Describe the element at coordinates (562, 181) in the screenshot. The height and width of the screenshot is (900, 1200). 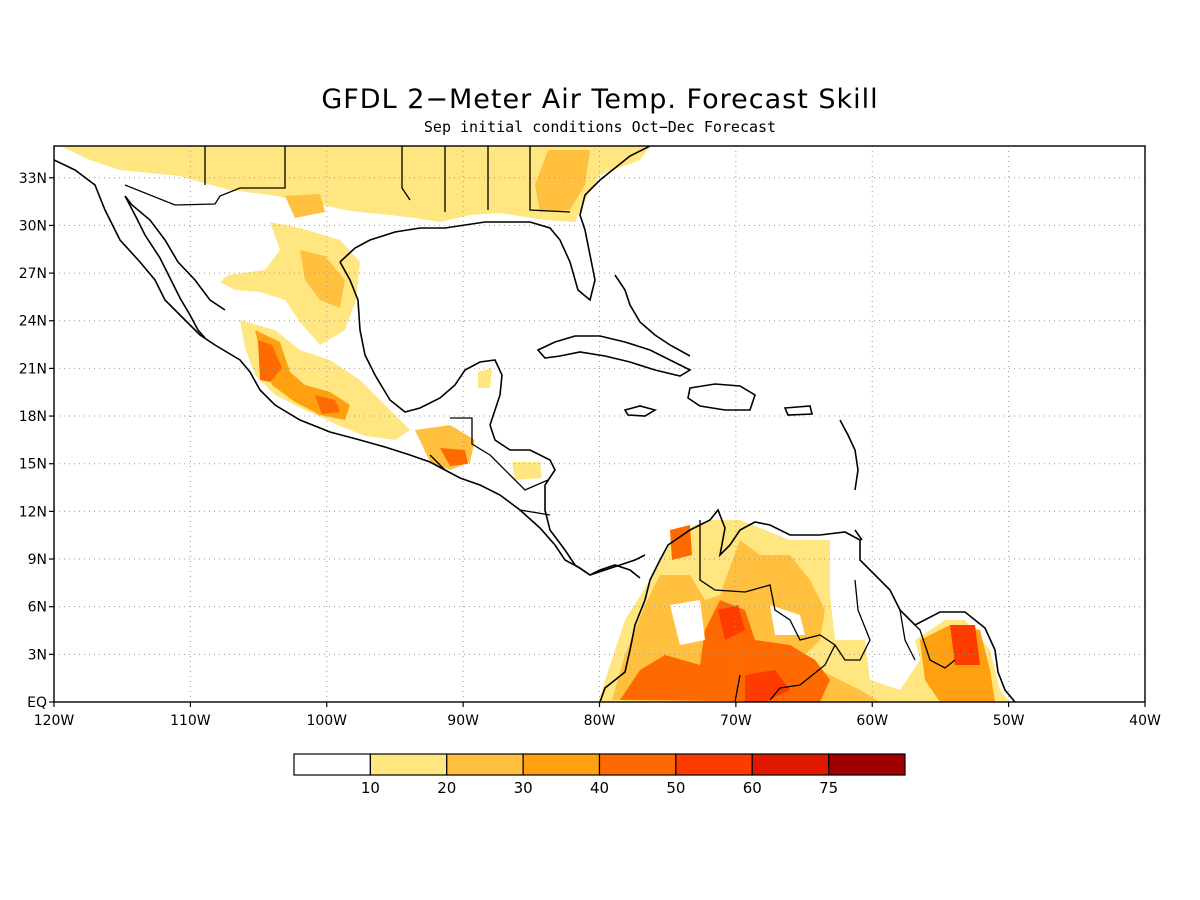
I see `skill-region-us-se` at that location.